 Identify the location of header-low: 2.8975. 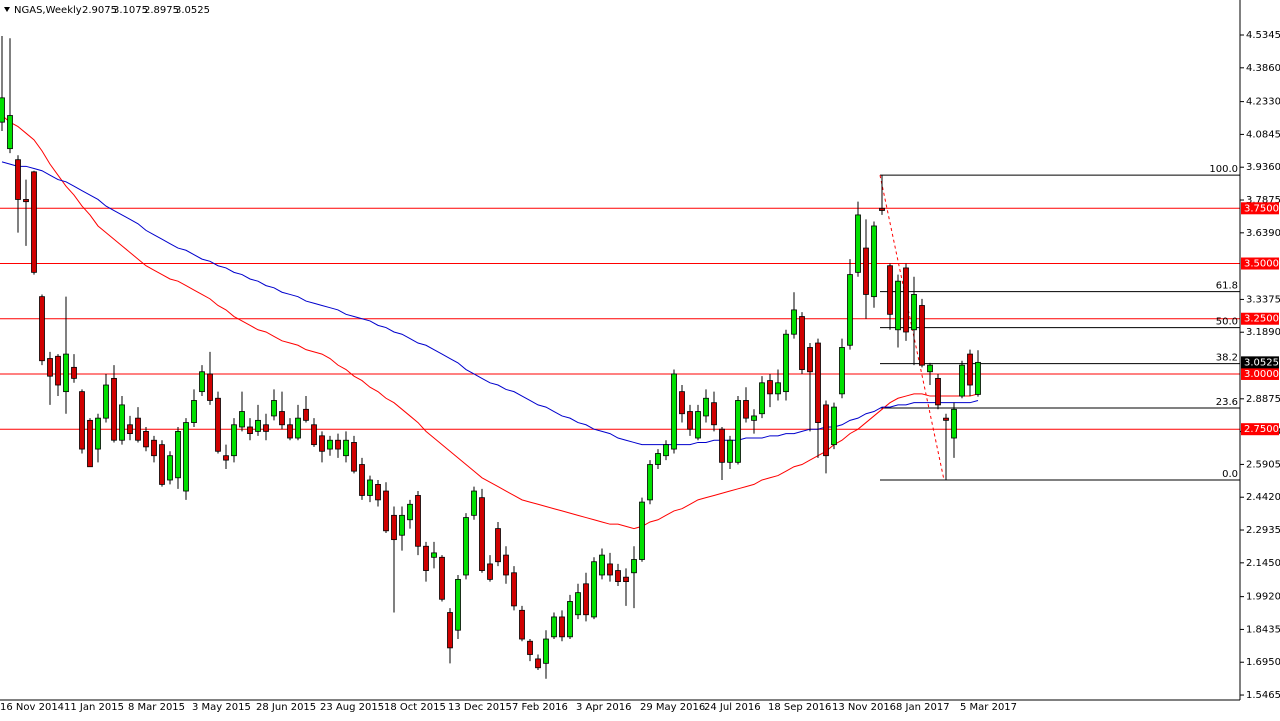
(161, 10).